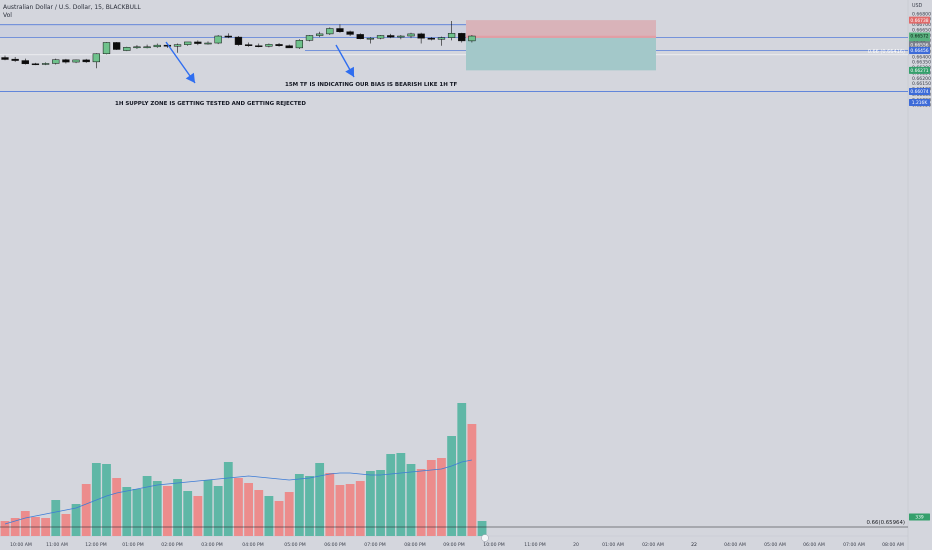 This screenshot has height=550, width=932. I want to click on stop-loss-zone, so click(561, 28).